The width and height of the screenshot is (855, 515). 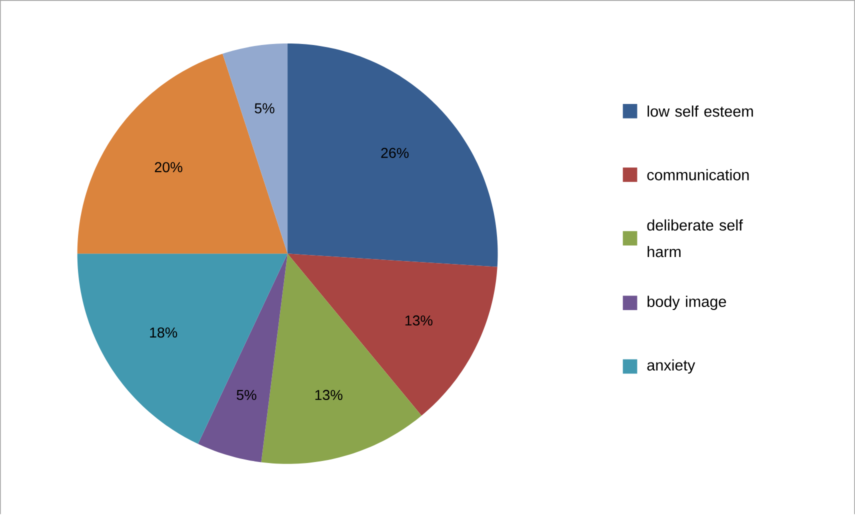 What do you see at coordinates (698, 175) in the screenshot?
I see `legend-label: communication` at bounding box center [698, 175].